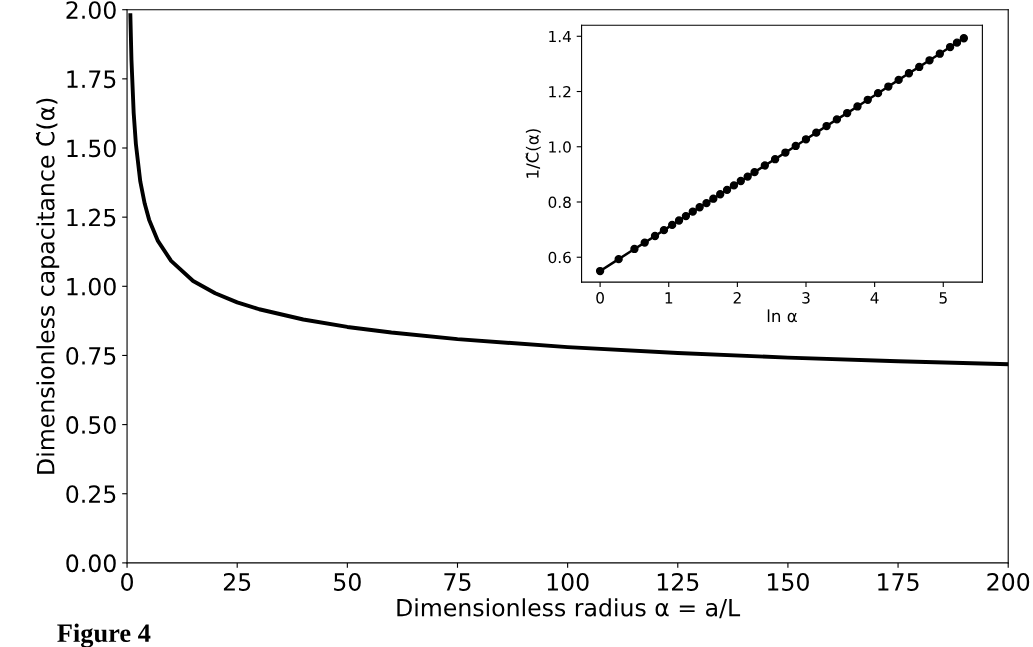 The image size is (1033, 647). Describe the element at coordinates (568, 582) in the screenshot. I see `x-tick-label: 100` at that location.